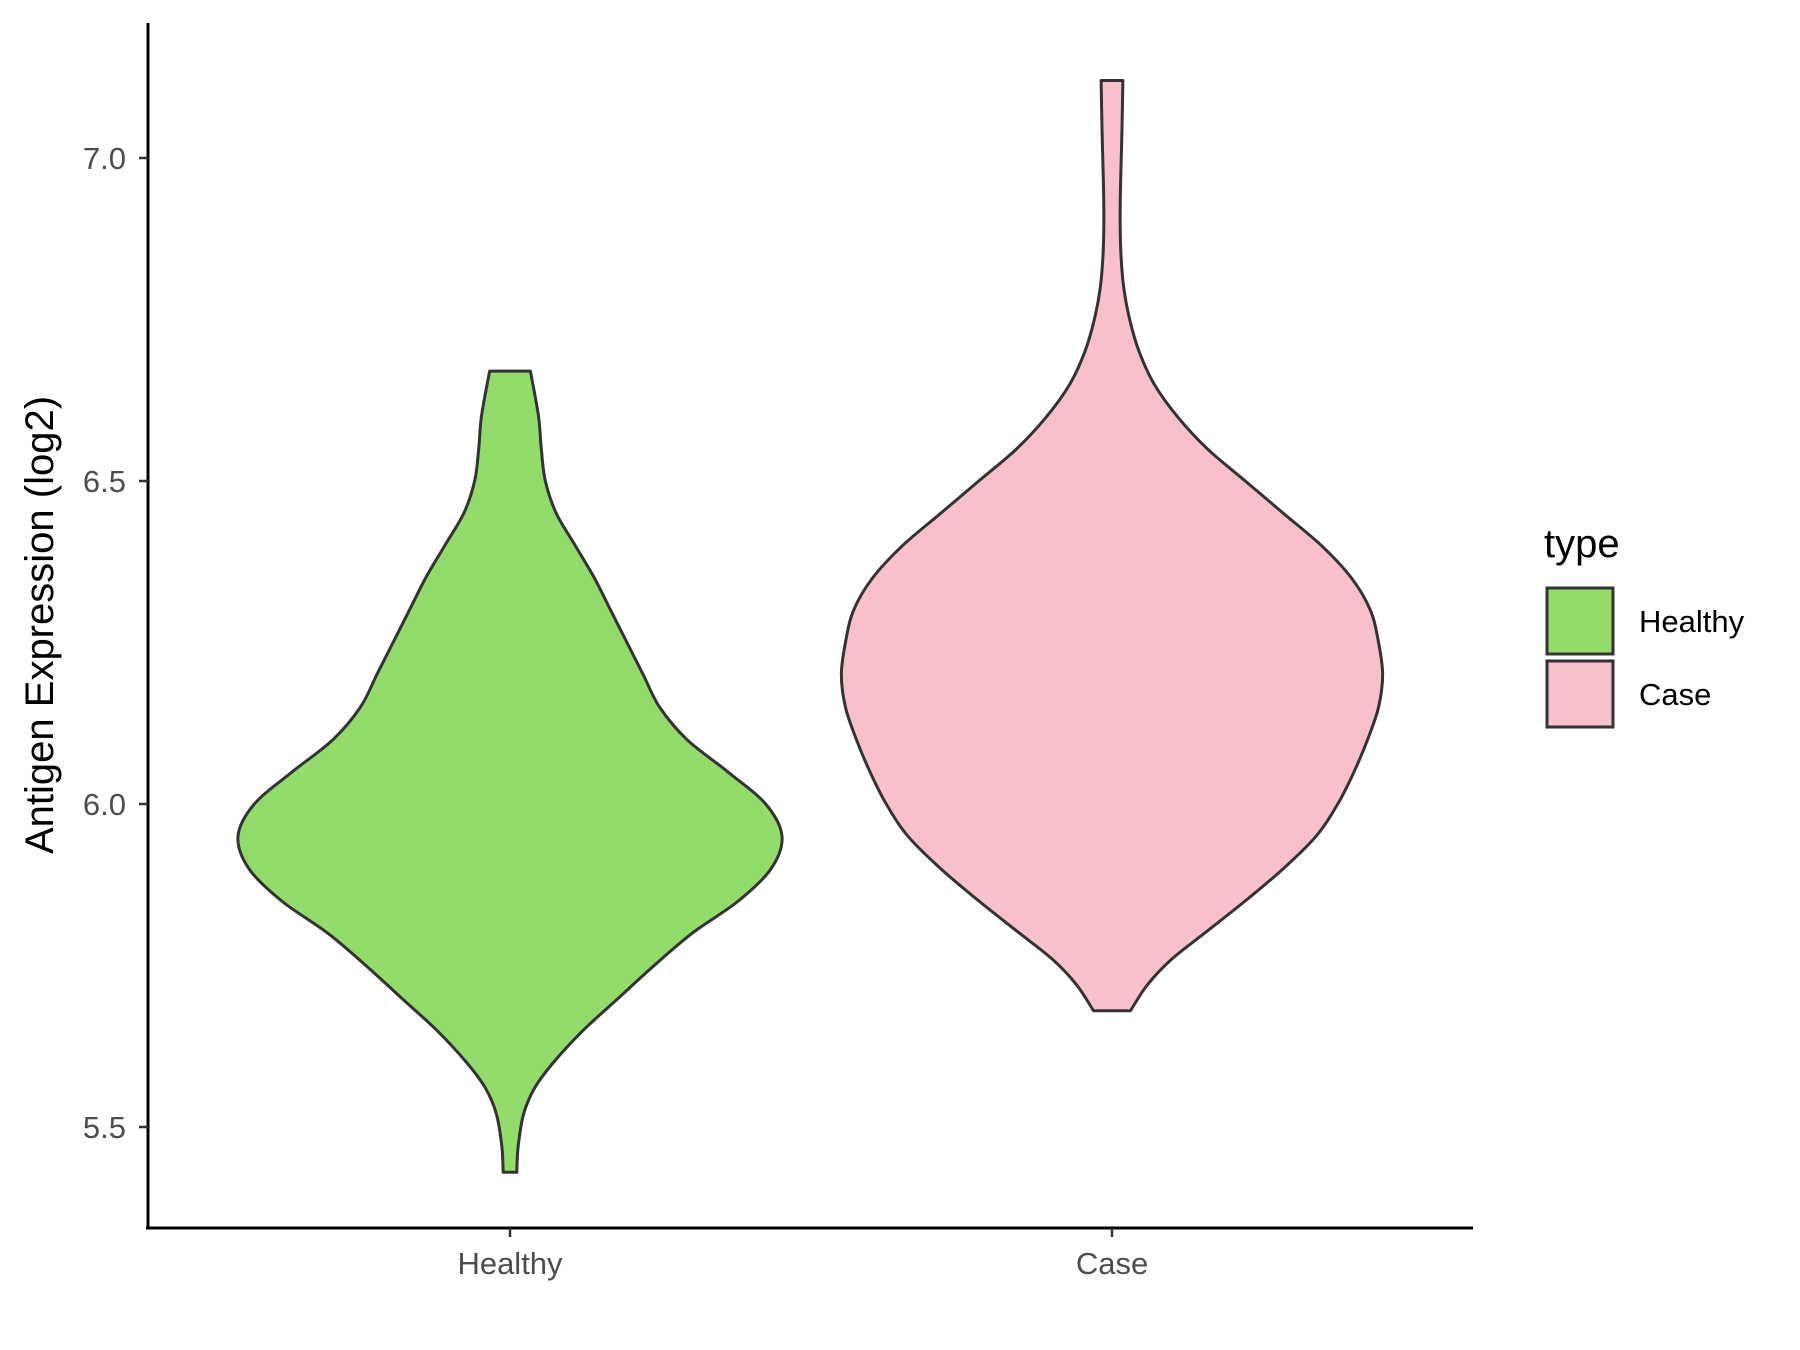 The height and width of the screenshot is (1350, 1800). Describe the element at coordinates (104, 158) in the screenshot. I see `y-tick-label: 7.0` at that location.